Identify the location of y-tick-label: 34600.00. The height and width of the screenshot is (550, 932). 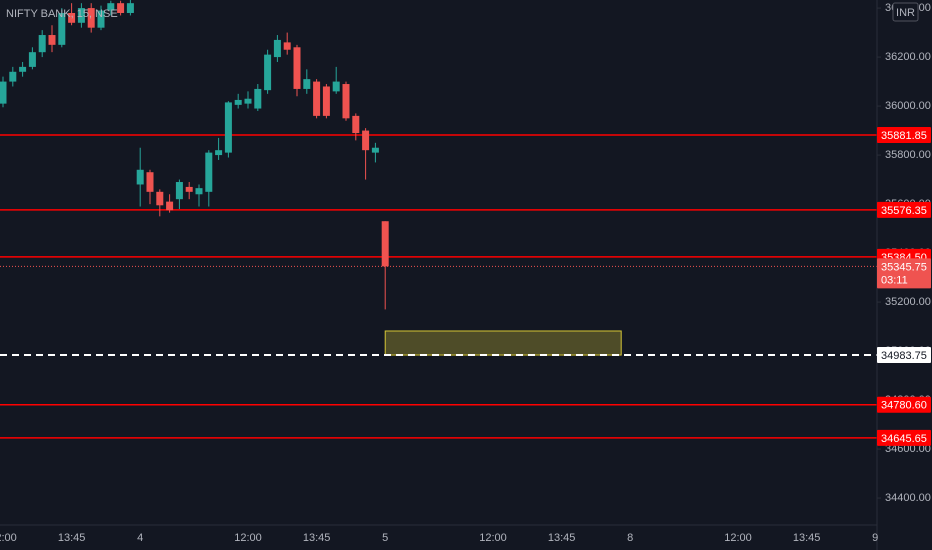
(908, 449).